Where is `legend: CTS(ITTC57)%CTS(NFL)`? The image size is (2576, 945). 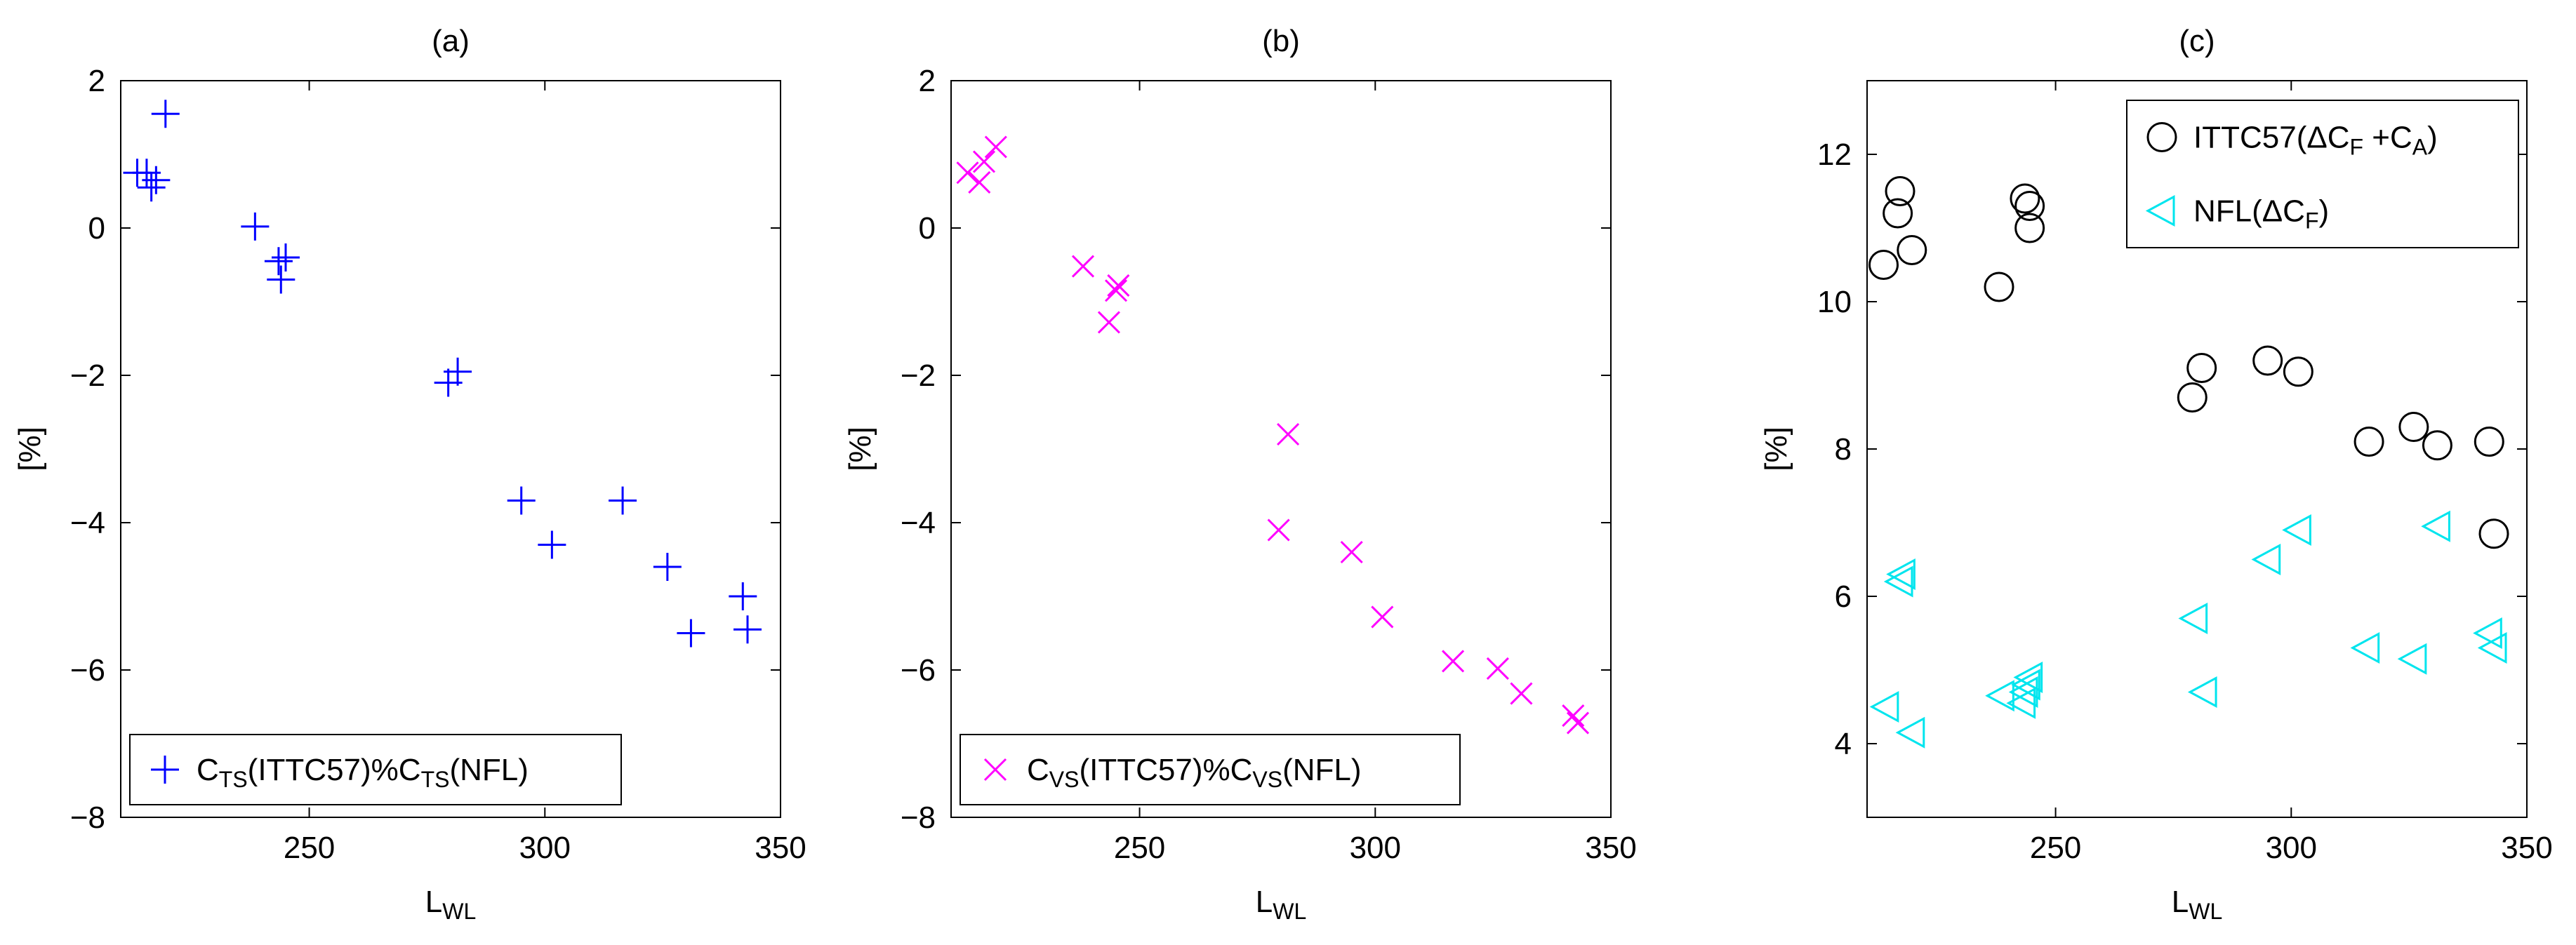 legend: CTS(ITTC57)%CTS(NFL) is located at coordinates (375, 769).